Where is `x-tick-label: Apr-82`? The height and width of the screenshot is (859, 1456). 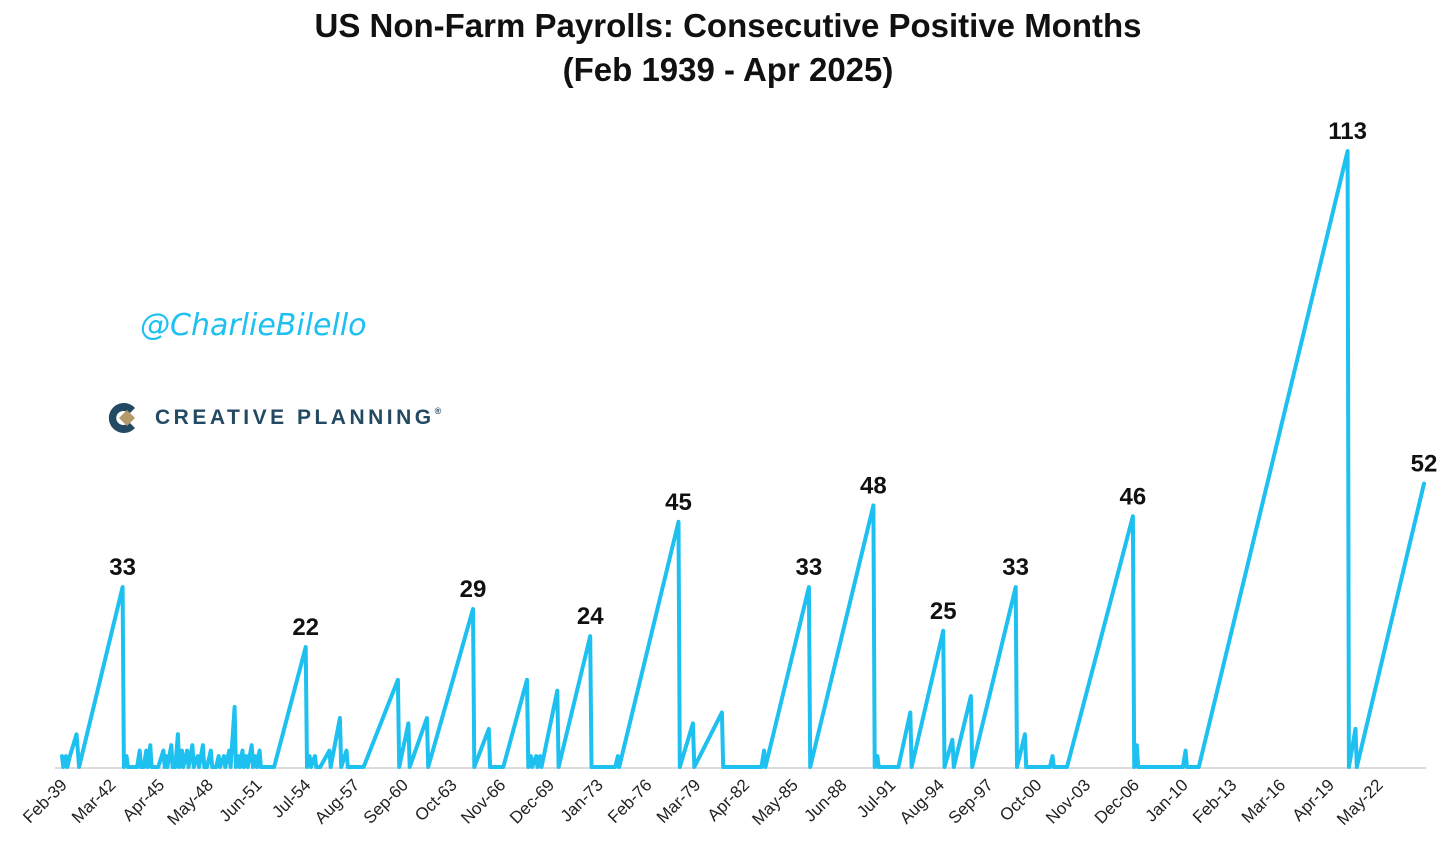
x-tick-label: Apr-82 is located at coordinates (729, 800).